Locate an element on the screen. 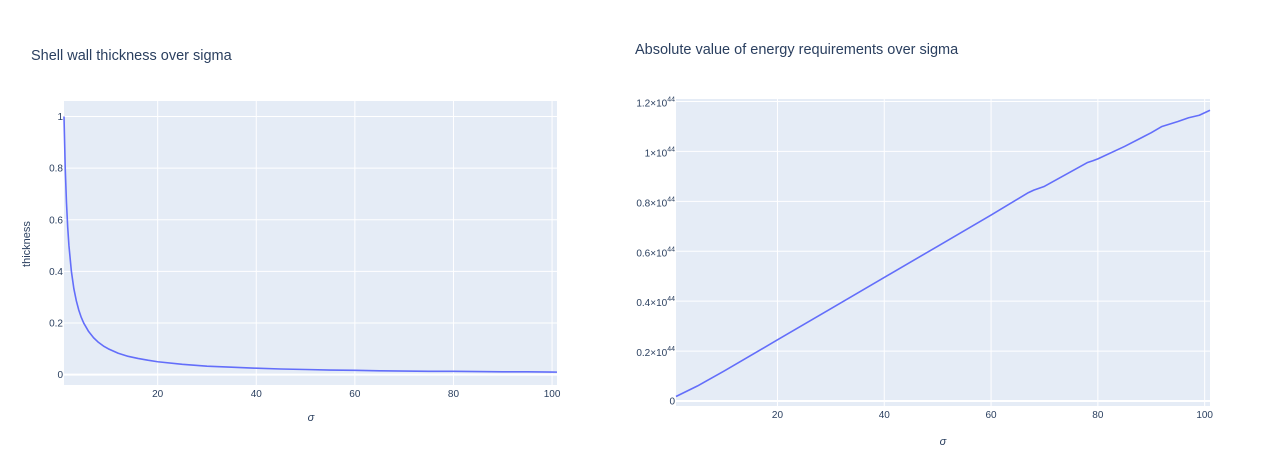 The width and height of the screenshot is (1280, 476). y-tick-label: 0.6×1044 is located at coordinates (655, 252).